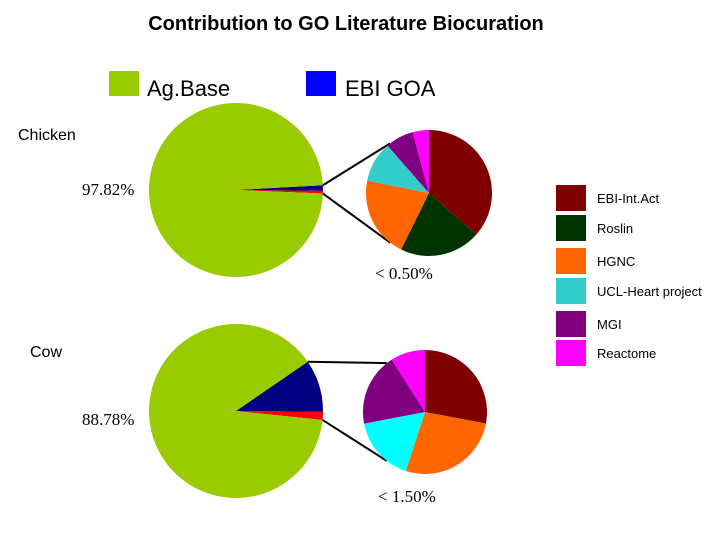 This screenshot has height=540, width=720. Describe the element at coordinates (397, 215) in the screenshot. I see `chicken-breakout-slice-hgnc` at that location.